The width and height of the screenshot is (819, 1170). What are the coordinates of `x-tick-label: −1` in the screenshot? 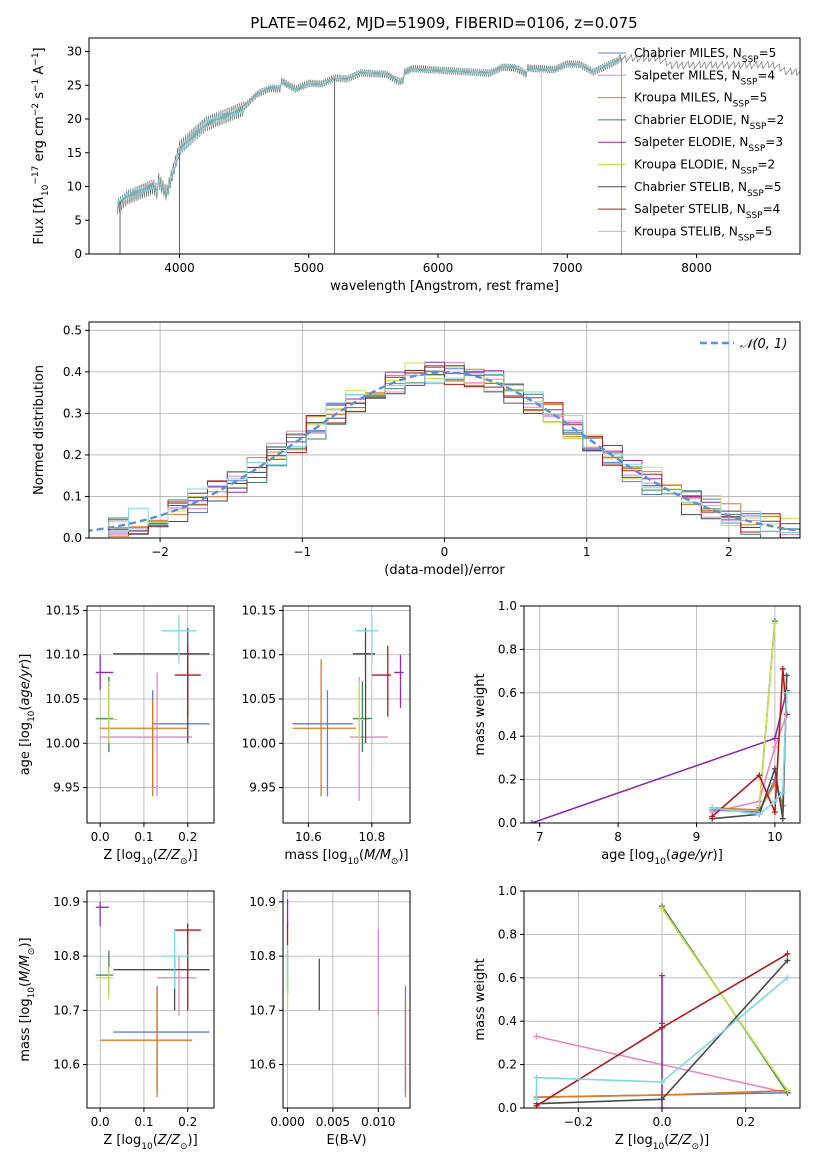 It's located at (302, 552).